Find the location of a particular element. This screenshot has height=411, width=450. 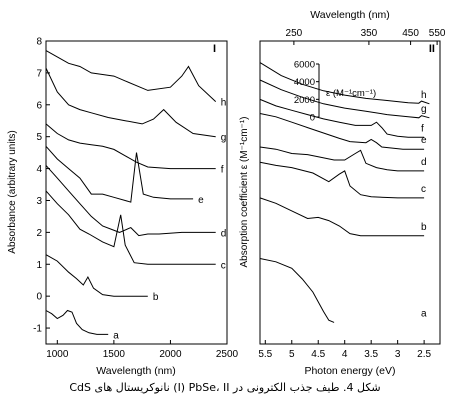

epsilon-scale-bar: 6000 4000 2000 0 ε (M⁻¹cm⁻¹) is located at coordinates (335, 92).